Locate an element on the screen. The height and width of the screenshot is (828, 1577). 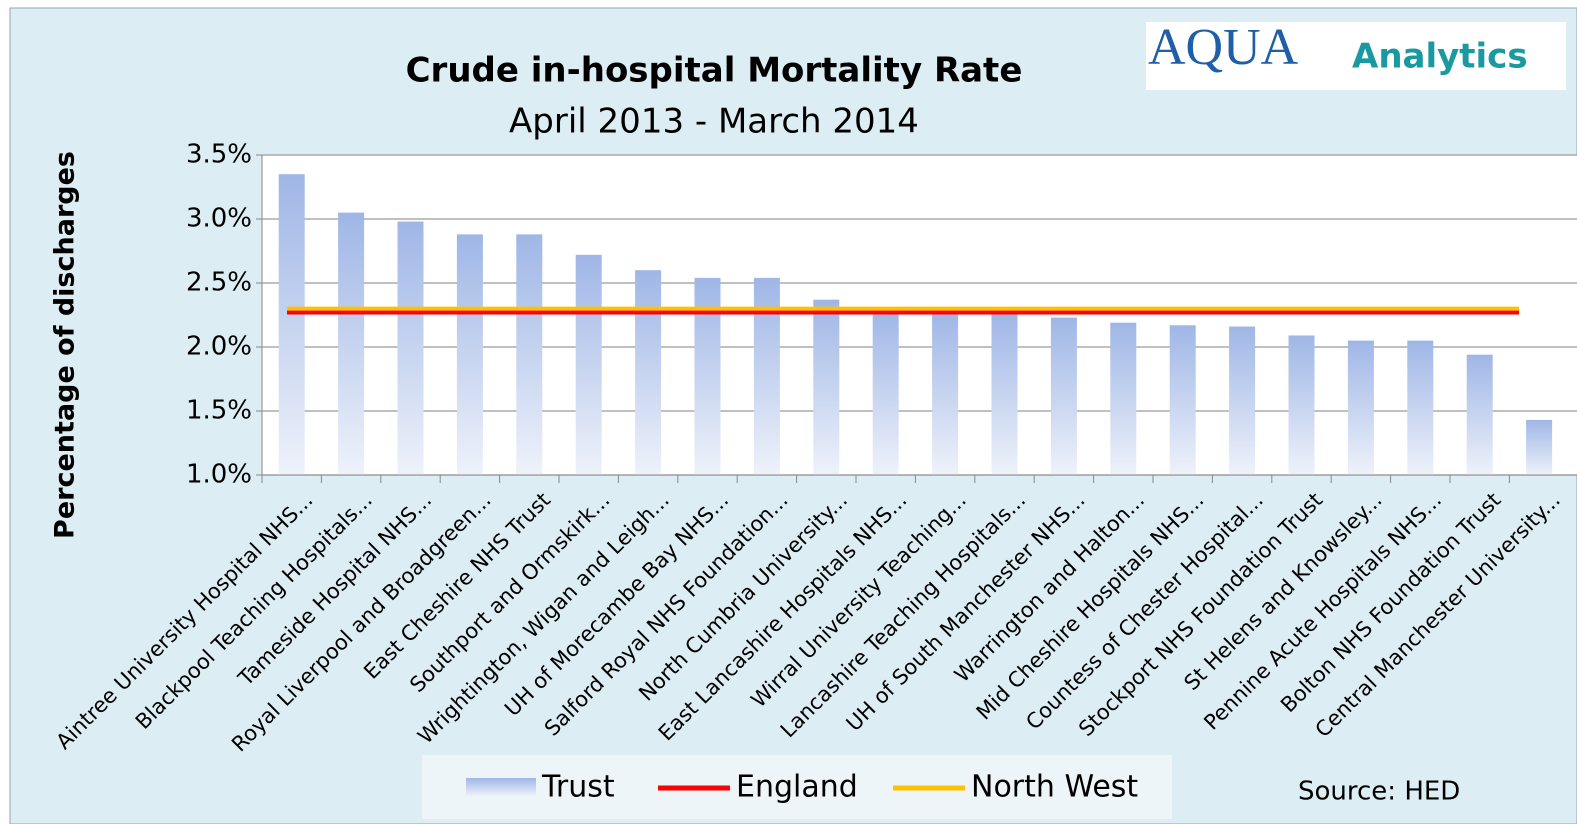
source: Source: HED is located at coordinates (1379, 792).